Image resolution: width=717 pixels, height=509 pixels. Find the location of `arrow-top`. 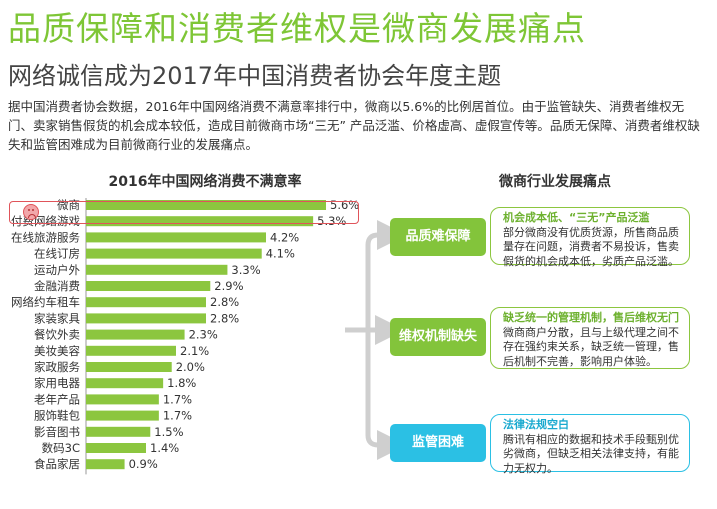

arrow-top is located at coordinates (382, 275).